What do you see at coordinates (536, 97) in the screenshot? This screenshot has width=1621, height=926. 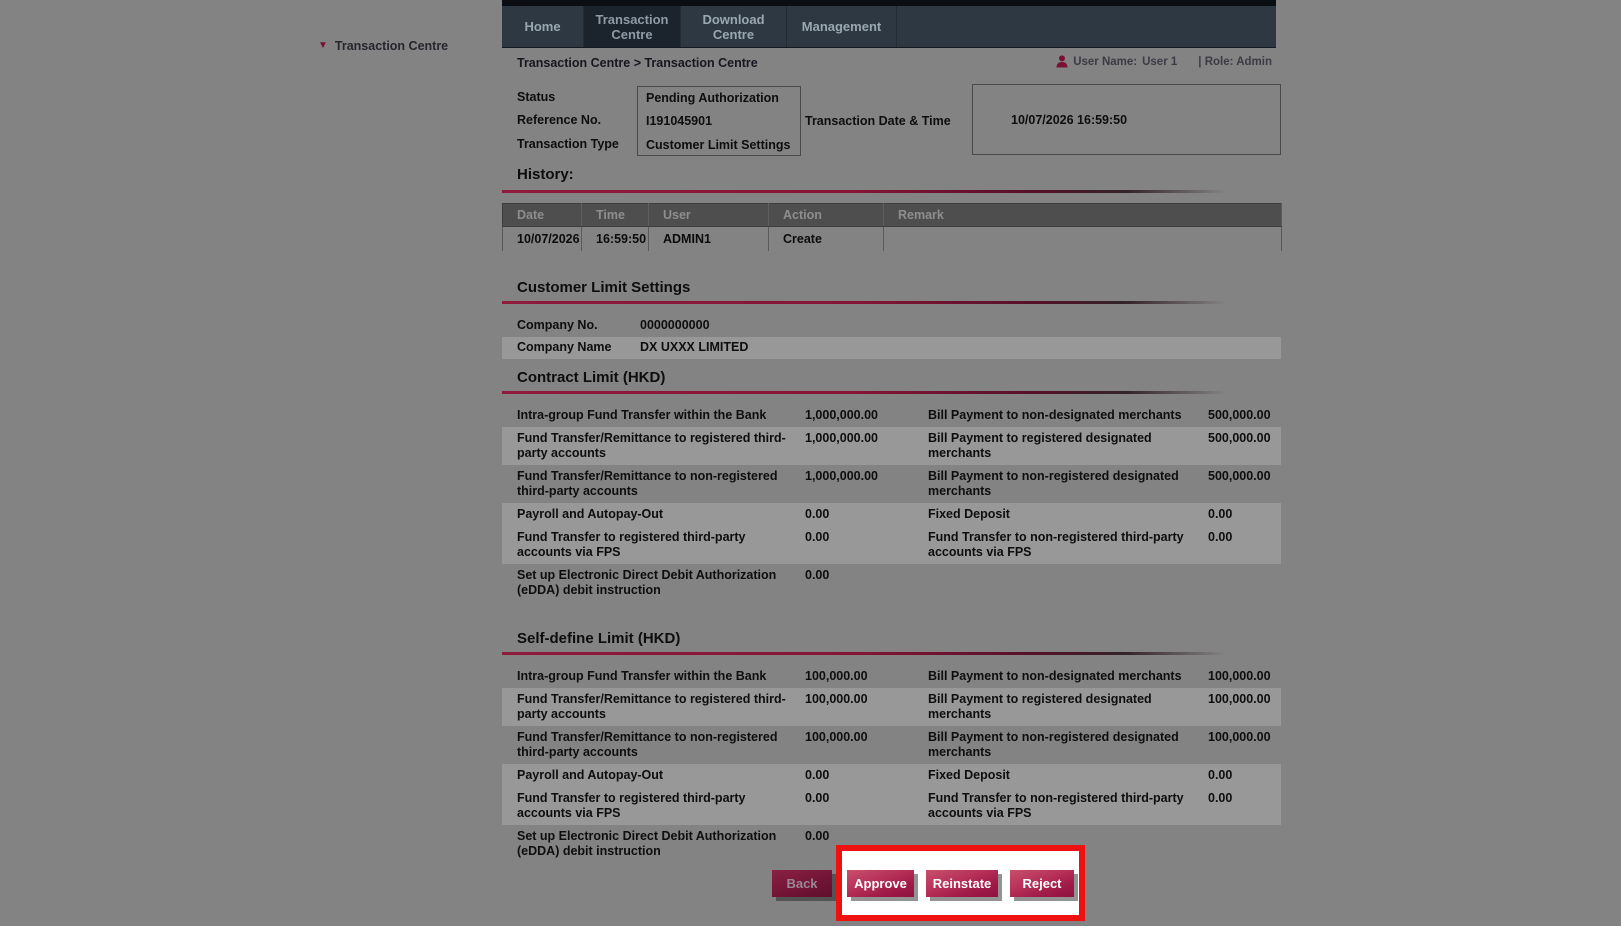 I see `status-label: Status` at bounding box center [536, 97].